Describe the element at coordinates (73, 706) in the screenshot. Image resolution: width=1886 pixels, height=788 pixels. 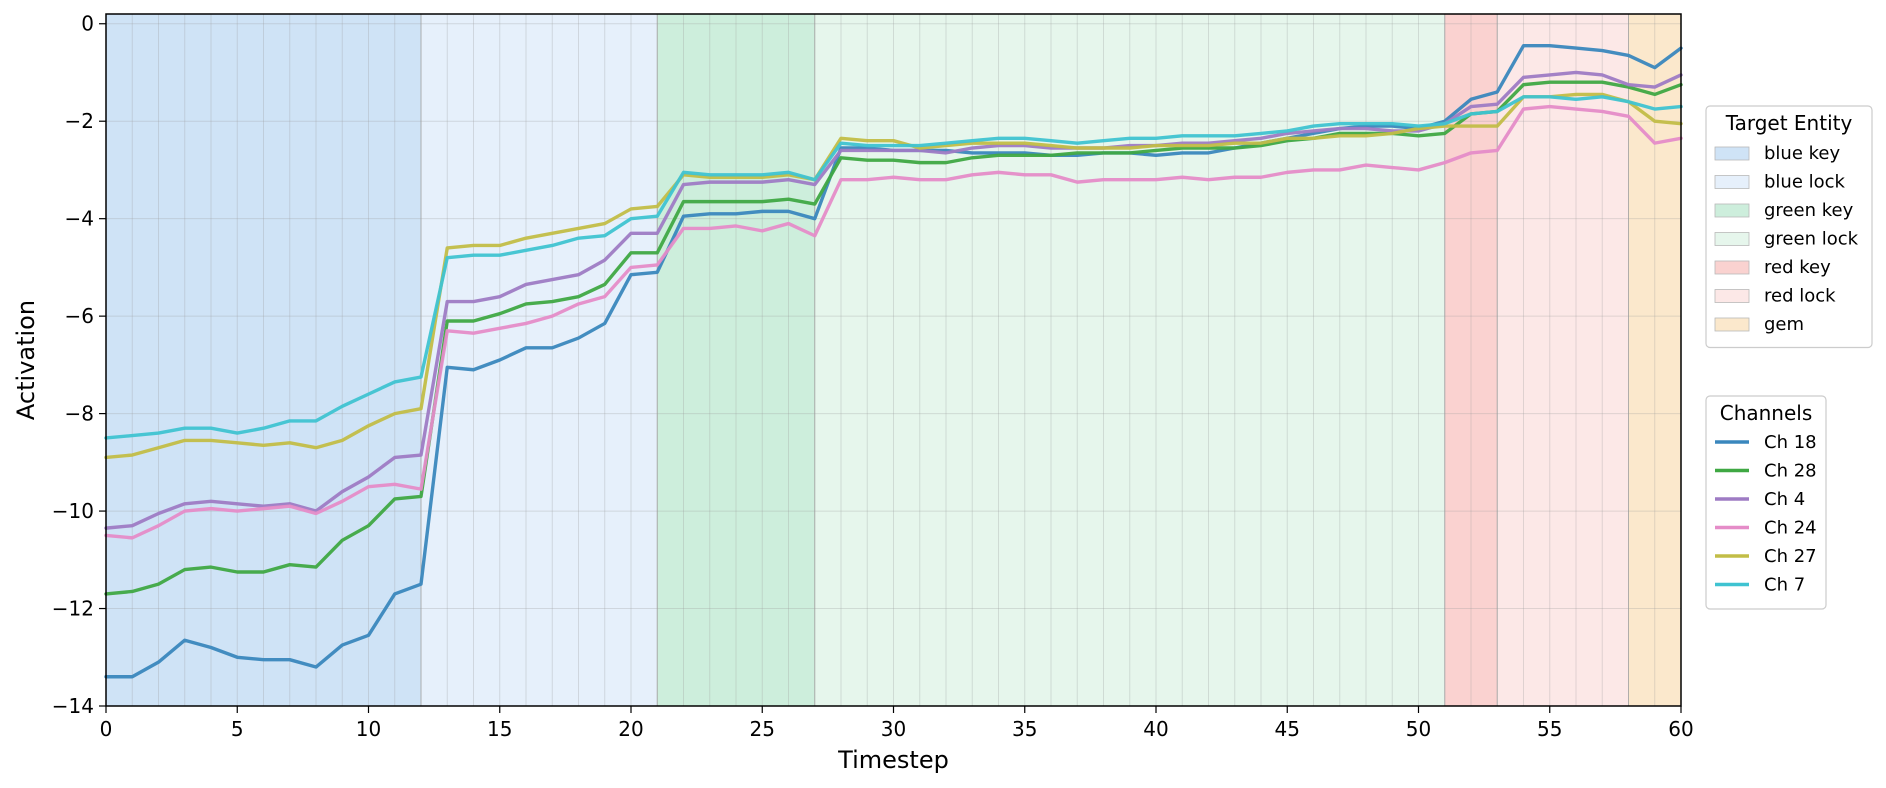
I see `y-tick-label: −14` at that location.